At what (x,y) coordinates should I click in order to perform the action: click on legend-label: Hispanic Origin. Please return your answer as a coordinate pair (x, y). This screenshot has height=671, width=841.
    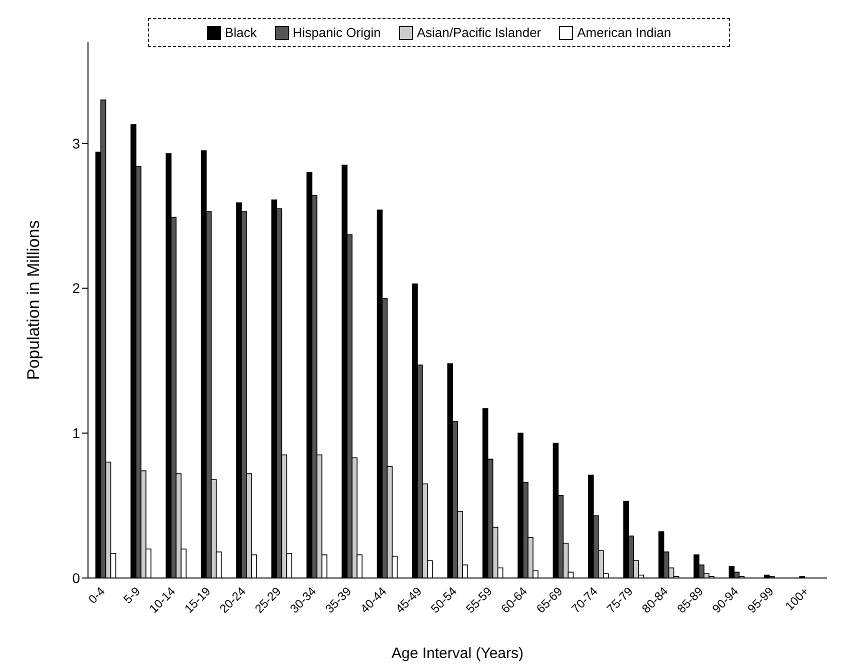
    Looking at the image, I should click on (336, 32).